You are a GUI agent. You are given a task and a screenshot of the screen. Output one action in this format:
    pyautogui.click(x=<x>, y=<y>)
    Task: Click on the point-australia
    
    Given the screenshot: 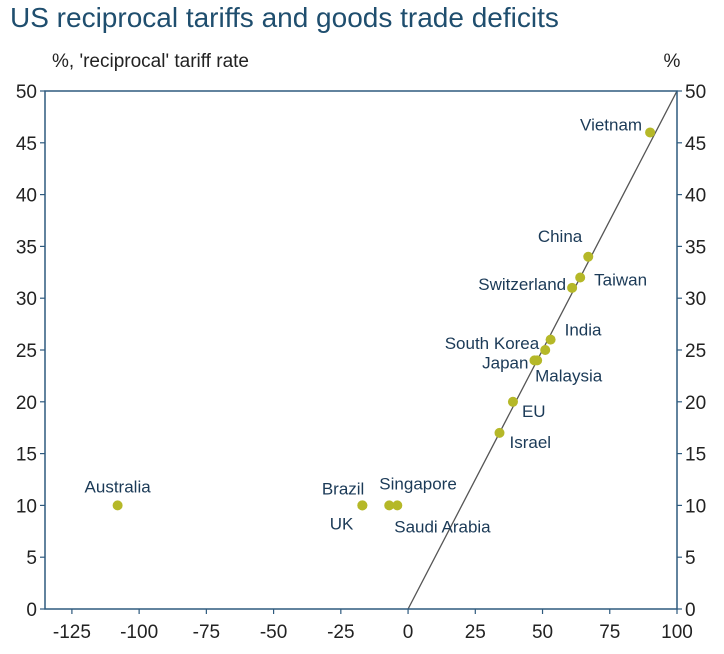 What is the action you would take?
    pyautogui.click(x=117, y=505)
    